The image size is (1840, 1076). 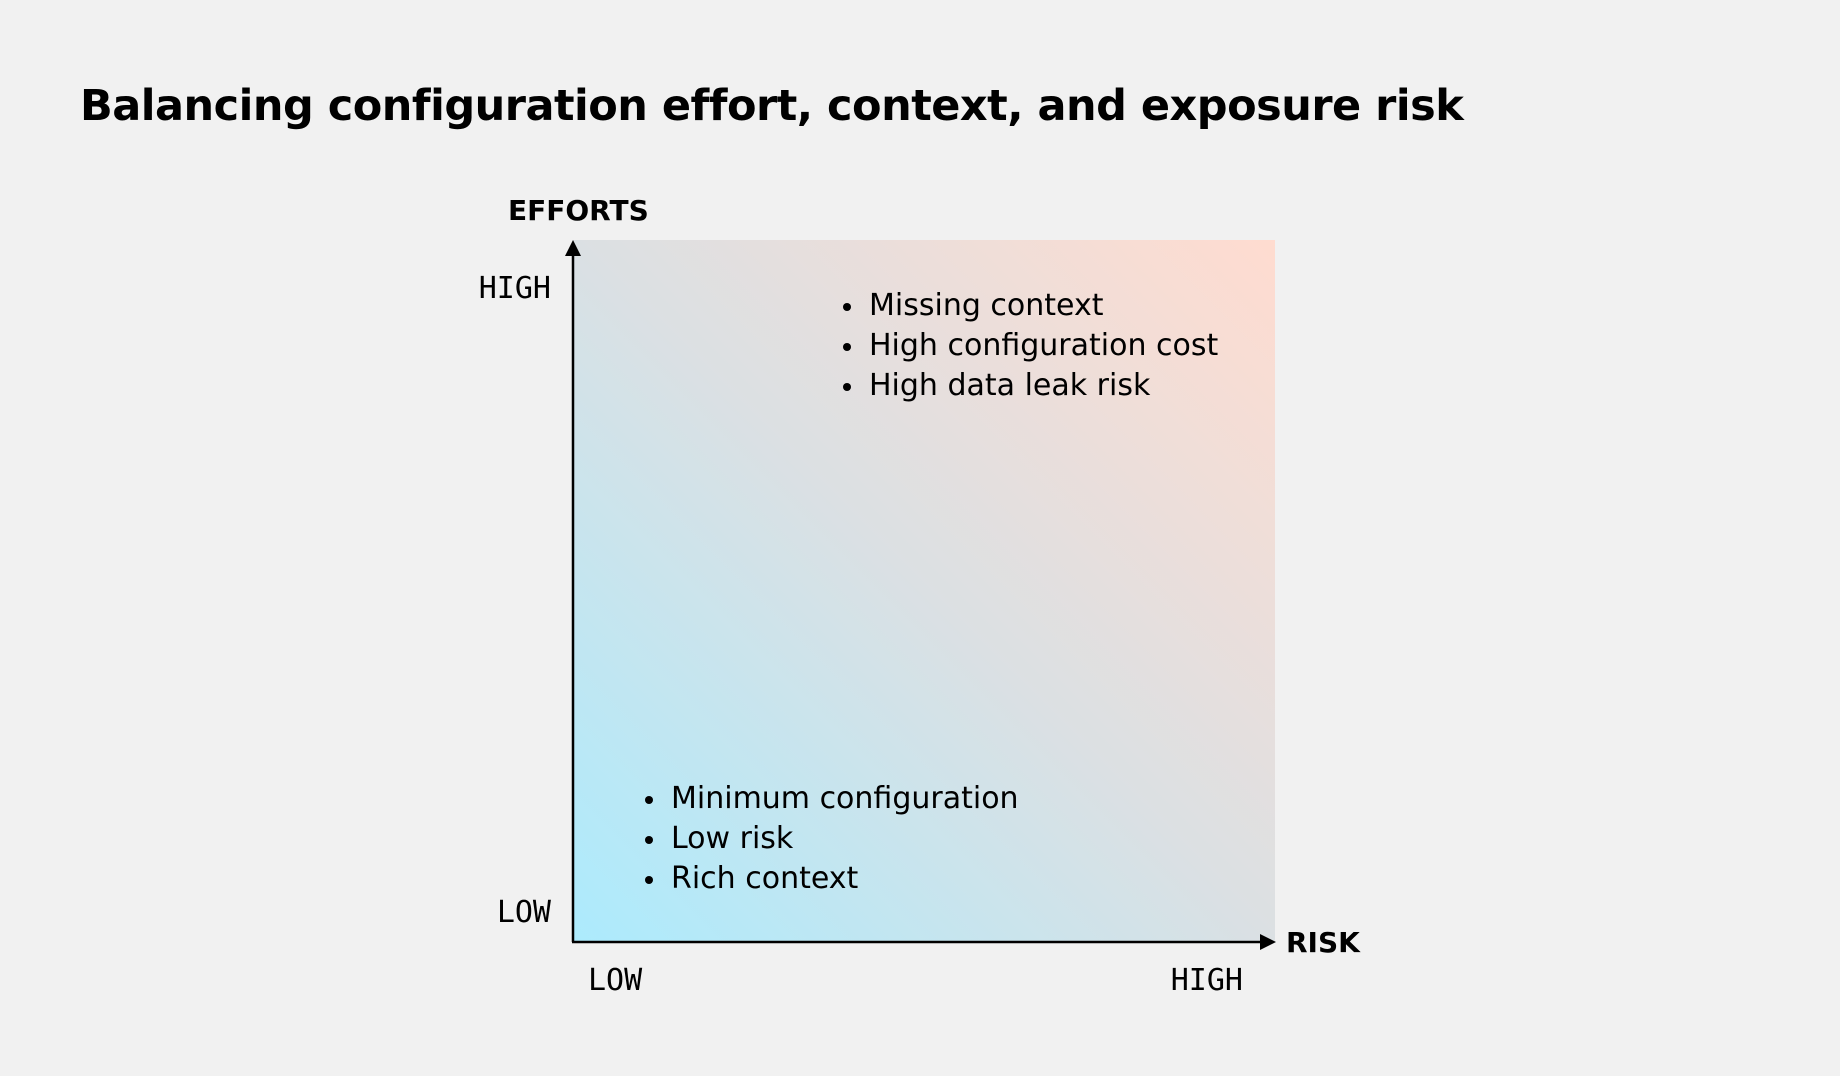 What do you see at coordinates (1206, 980) in the screenshot?
I see `x-tick-high: HIGH` at bounding box center [1206, 980].